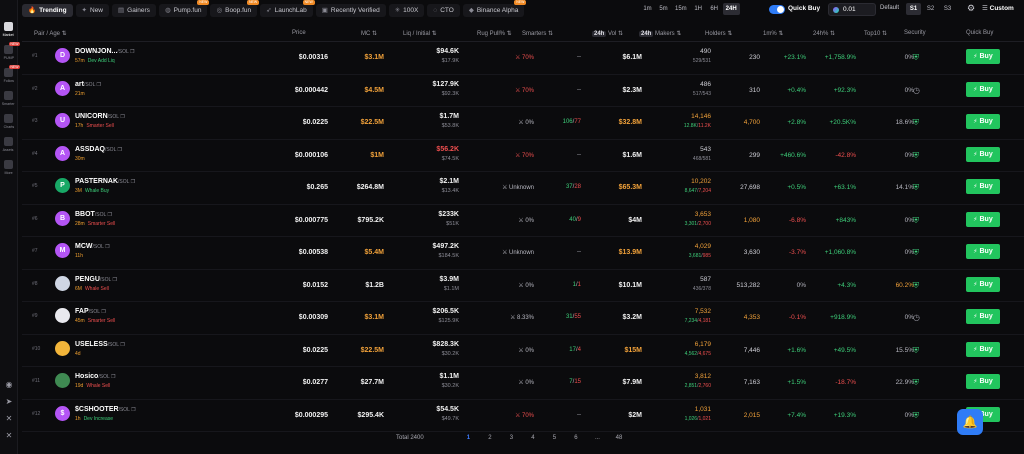  Describe the element at coordinates (350, 10) in the screenshot. I see `tab-recently-verified: ▣ Recently Verified` at that location.